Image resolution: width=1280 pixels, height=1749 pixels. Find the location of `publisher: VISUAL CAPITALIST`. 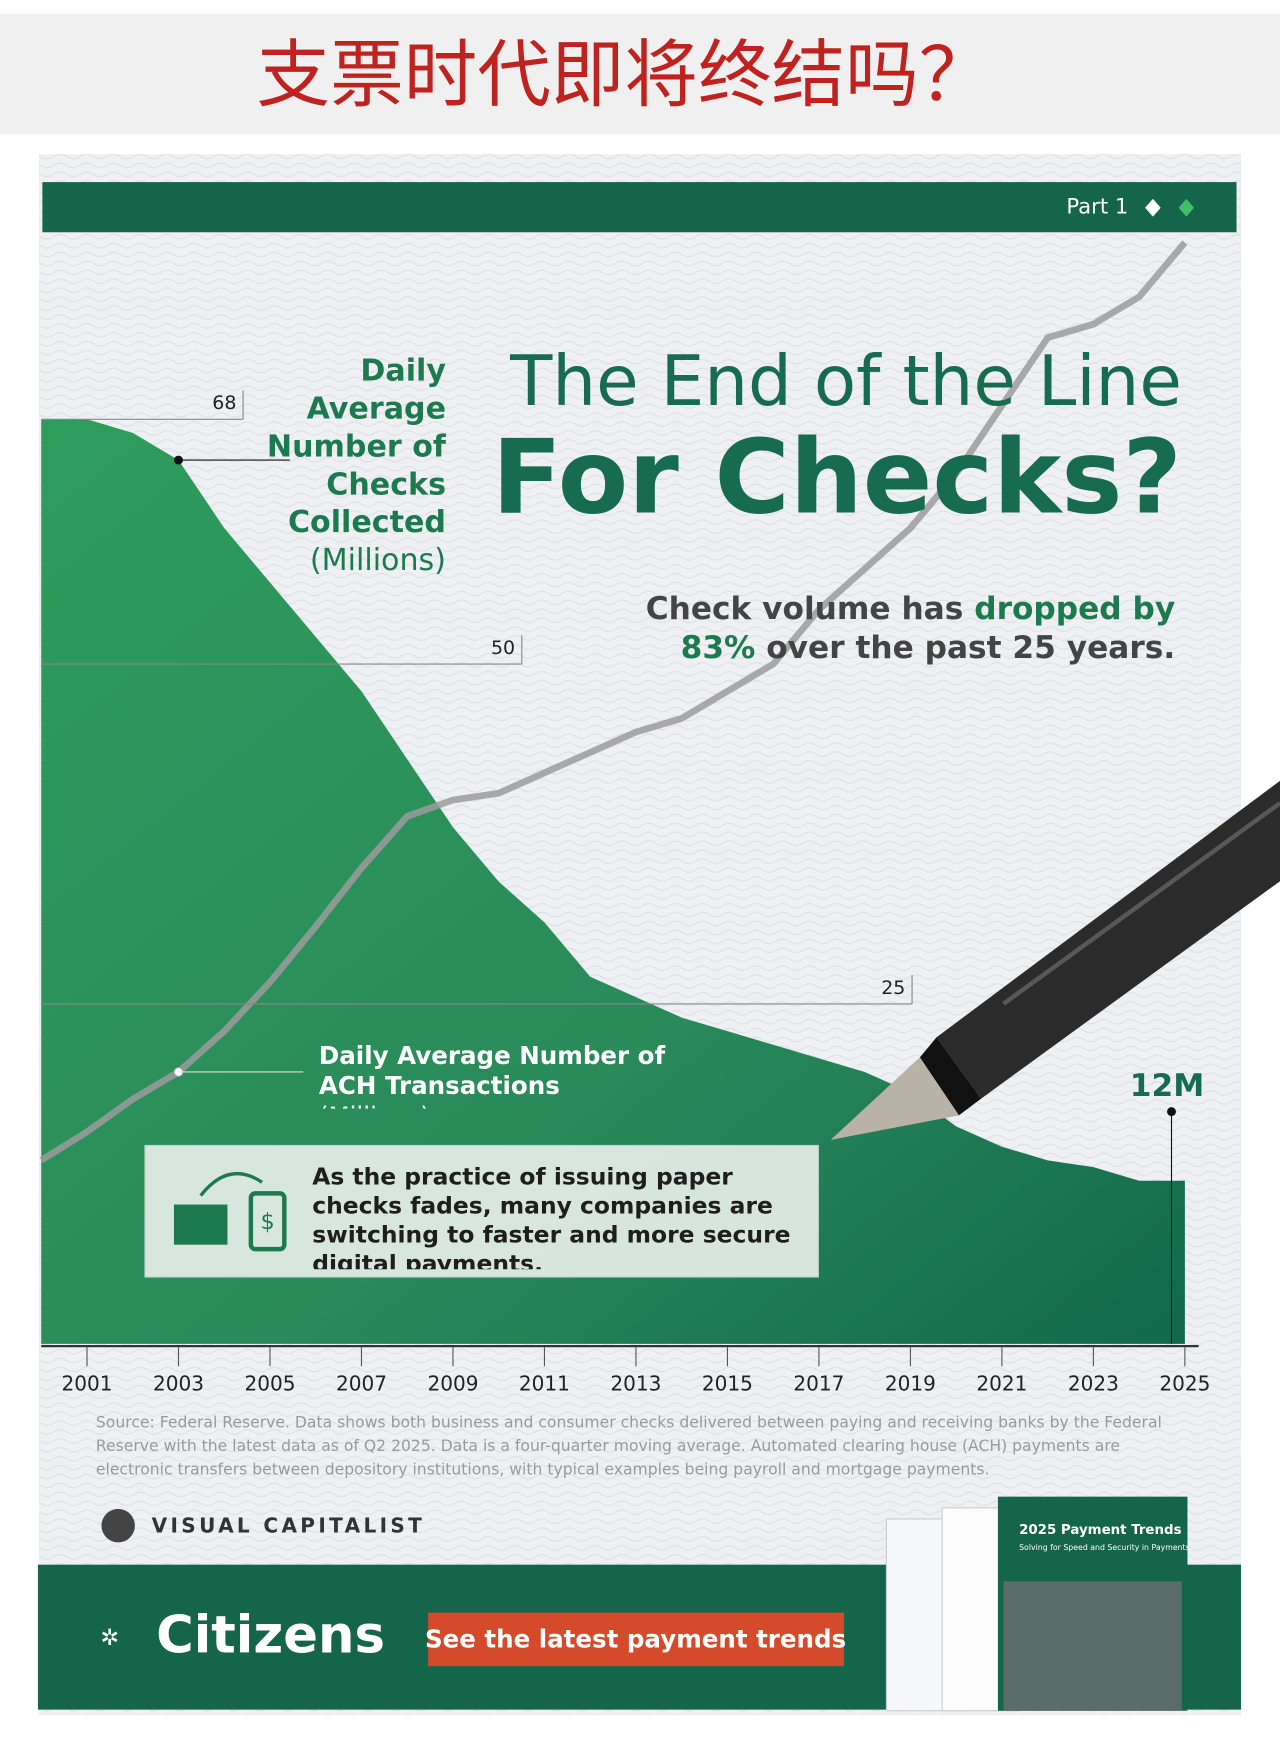

publisher: VISUAL CAPITALIST is located at coordinates (289, 1525).